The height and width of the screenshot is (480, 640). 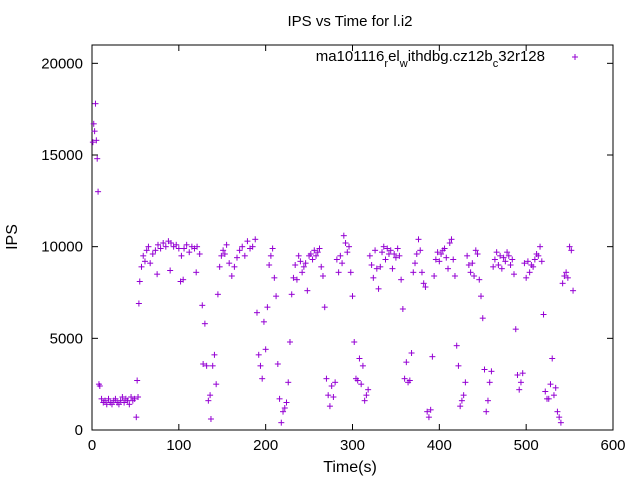 I want to click on y-tick-label: 5000, so click(x=66, y=338).